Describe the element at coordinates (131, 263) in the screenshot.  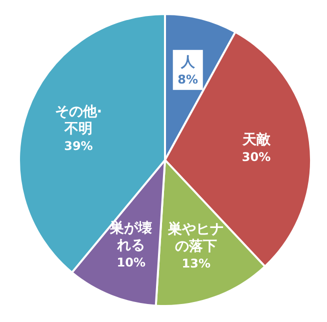
I see `data-label: 10%` at that location.